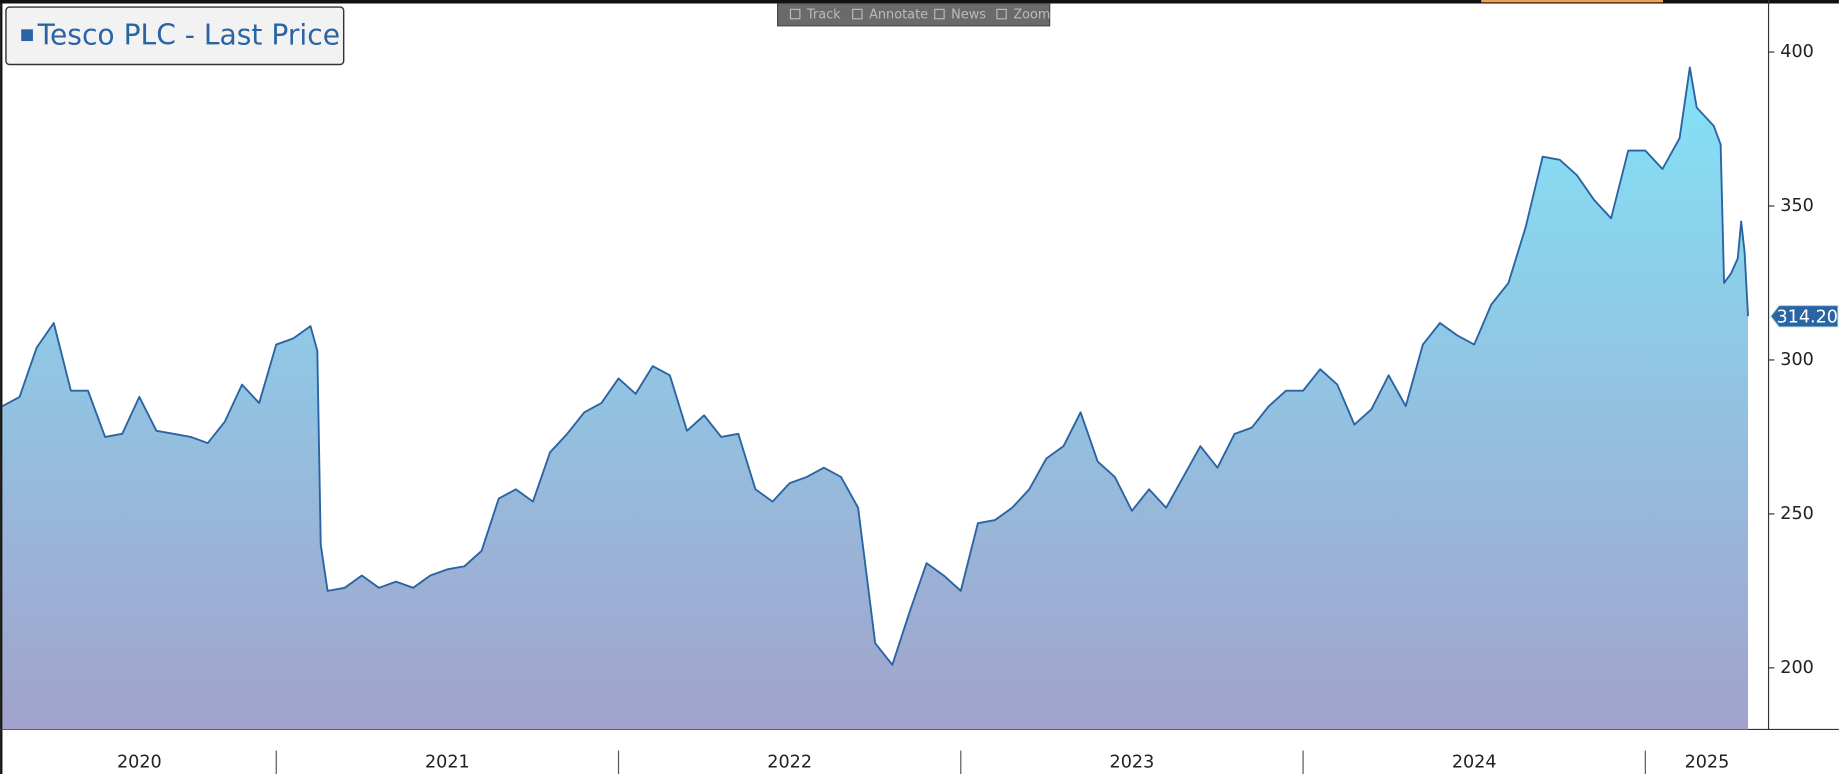 Image resolution: width=1839 pixels, height=774 pixels. Describe the element at coordinates (1474, 762) in the screenshot. I see `x-tick-label: 2024` at that location.